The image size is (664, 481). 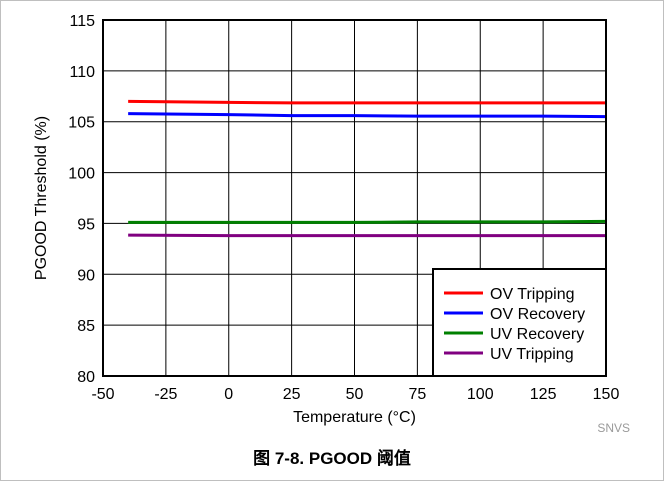 What do you see at coordinates (86, 326) in the screenshot?
I see `y-tick-label-1: 85` at bounding box center [86, 326].